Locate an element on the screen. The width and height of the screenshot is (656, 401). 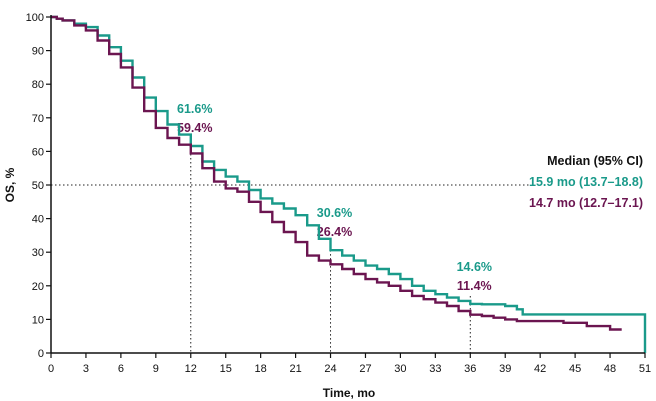
landmark-label-24-maroon: 26.4% is located at coordinates (334, 232).